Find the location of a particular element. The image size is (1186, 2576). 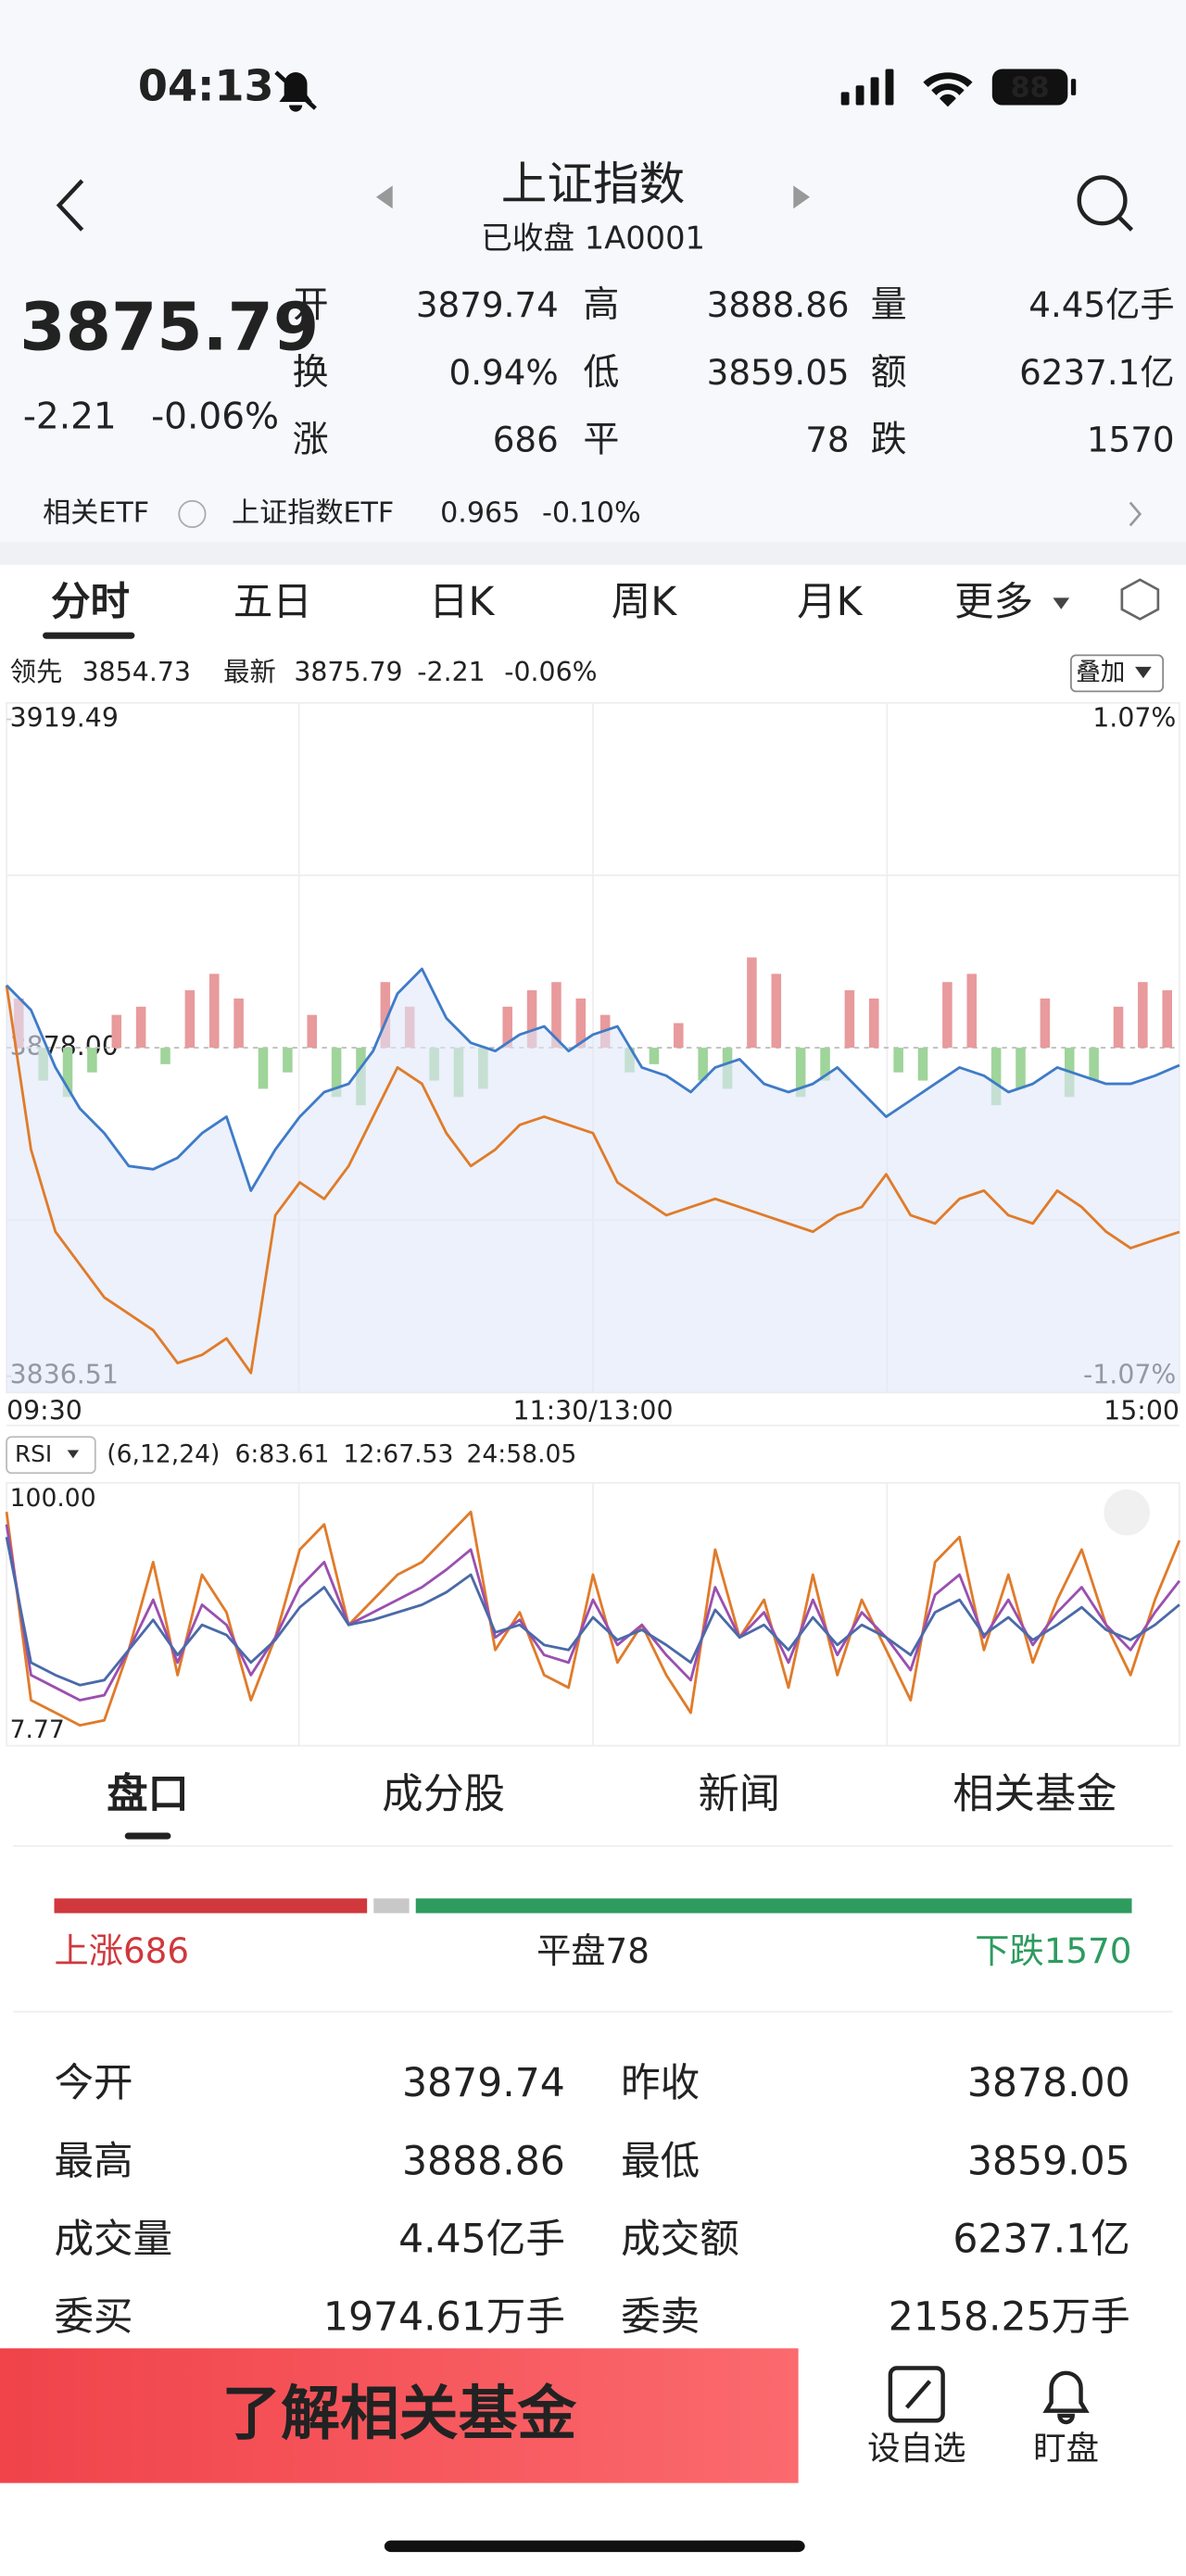

fund-button-label: 了解相关基金 is located at coordinates (398, 2414).